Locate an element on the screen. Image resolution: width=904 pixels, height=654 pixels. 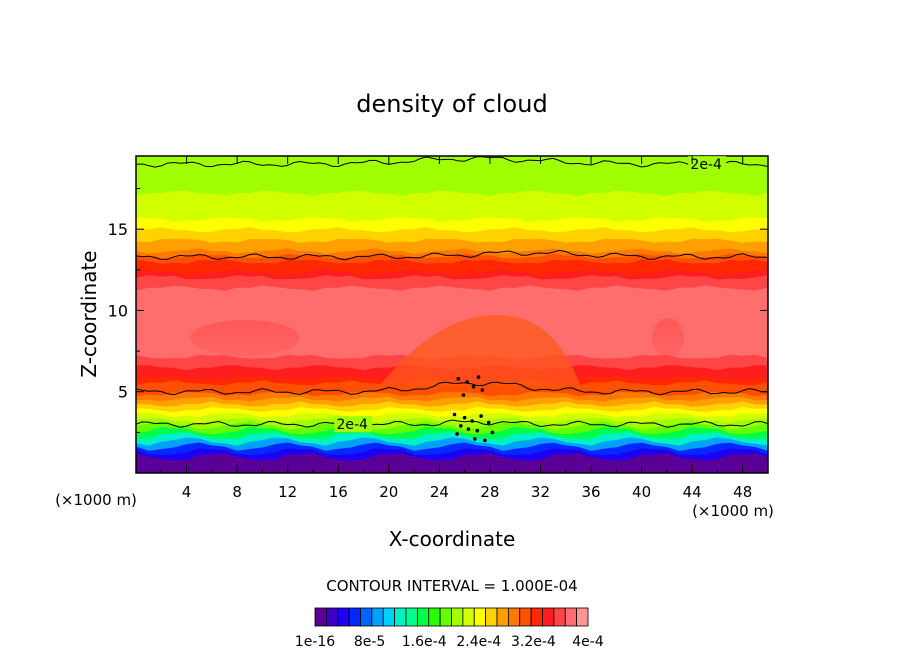
central-dome is located at coordinates (480, 349).